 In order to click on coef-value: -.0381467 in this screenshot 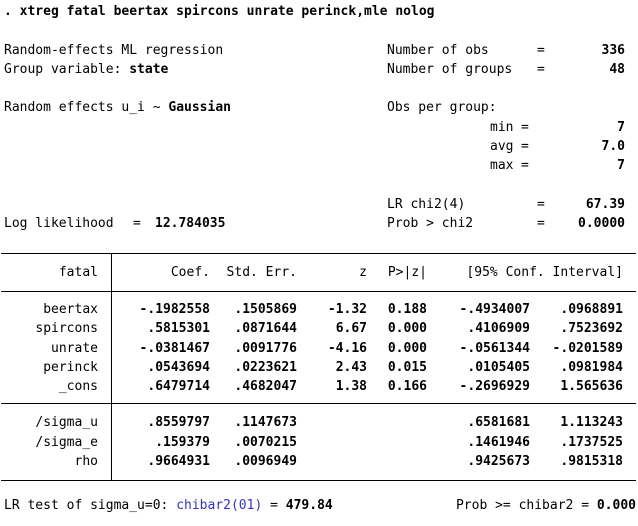, I will do `click(174, 348)`.